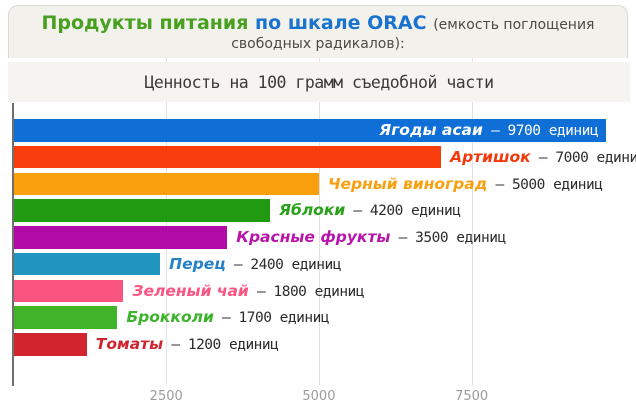 The width and height of the screenshot is (636, 404). I want to click on bar-label: Артишок – 7000 единиц, so click(543, 158).